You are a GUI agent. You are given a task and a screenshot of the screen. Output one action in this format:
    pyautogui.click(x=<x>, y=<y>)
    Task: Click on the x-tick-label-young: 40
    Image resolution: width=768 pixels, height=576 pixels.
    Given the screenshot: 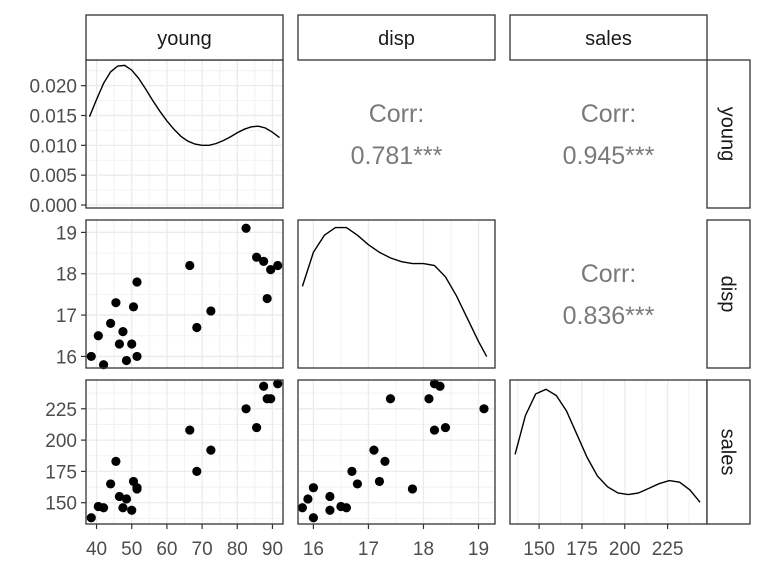 What is the action you would take?
    pyautogui.click(x=96, y=549)
    